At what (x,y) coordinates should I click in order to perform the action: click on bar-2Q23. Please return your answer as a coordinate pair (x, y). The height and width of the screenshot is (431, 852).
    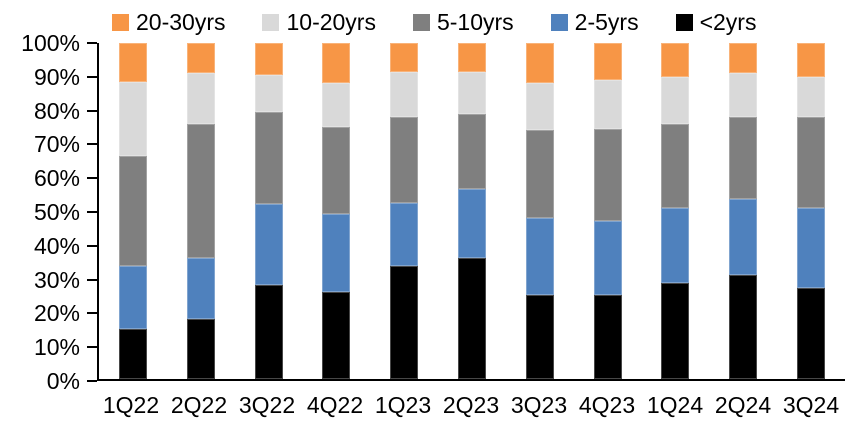
    Looking at the image, I should click on (471, 211).